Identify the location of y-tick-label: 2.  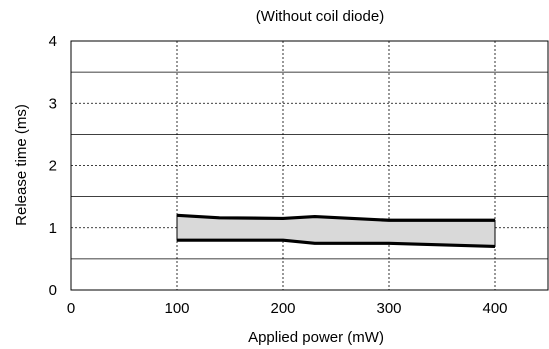
(53, 166).